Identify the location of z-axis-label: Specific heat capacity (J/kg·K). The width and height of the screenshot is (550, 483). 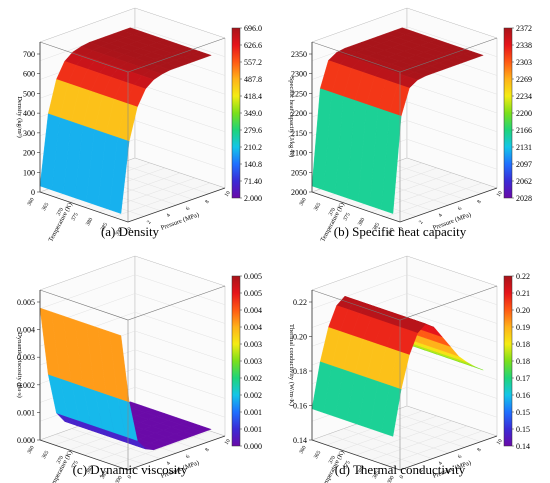
(291, 117).